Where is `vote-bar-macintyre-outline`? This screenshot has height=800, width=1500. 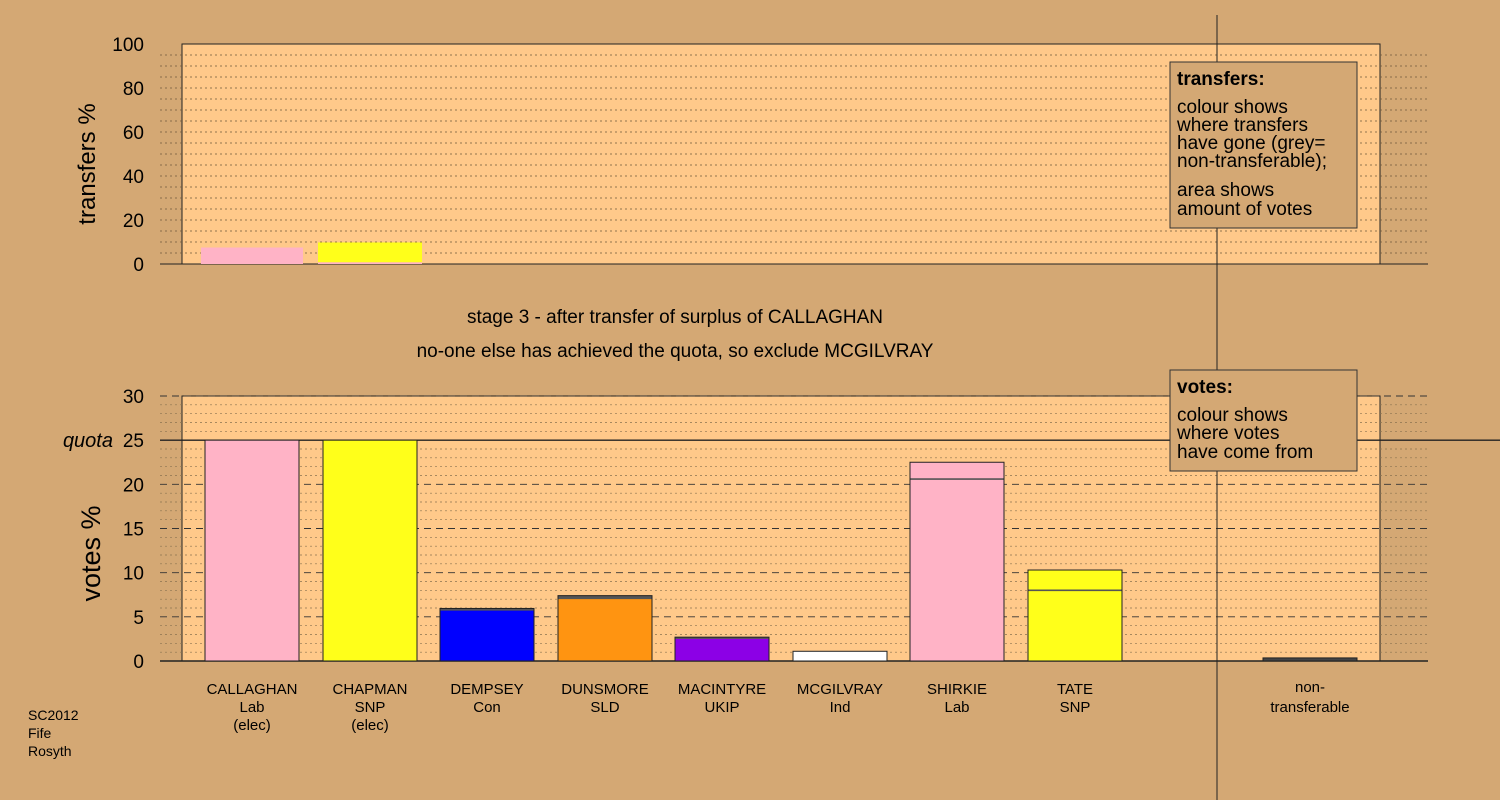
vote-bar-macintyre-outline is located at coordinates (722, 649).